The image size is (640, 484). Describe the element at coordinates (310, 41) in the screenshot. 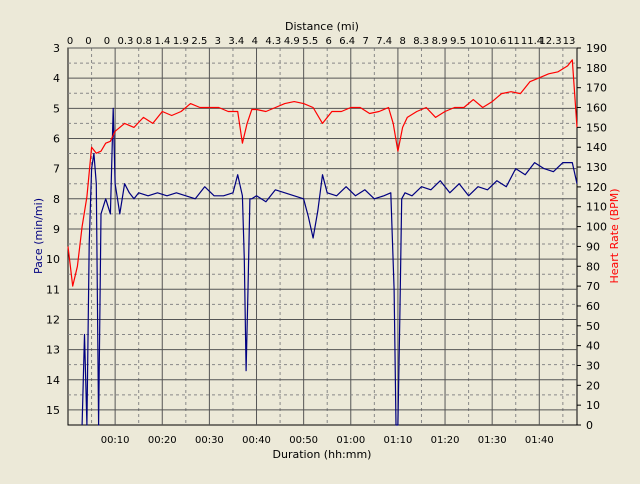

I see `top-tick-label: 5.5` at that location.